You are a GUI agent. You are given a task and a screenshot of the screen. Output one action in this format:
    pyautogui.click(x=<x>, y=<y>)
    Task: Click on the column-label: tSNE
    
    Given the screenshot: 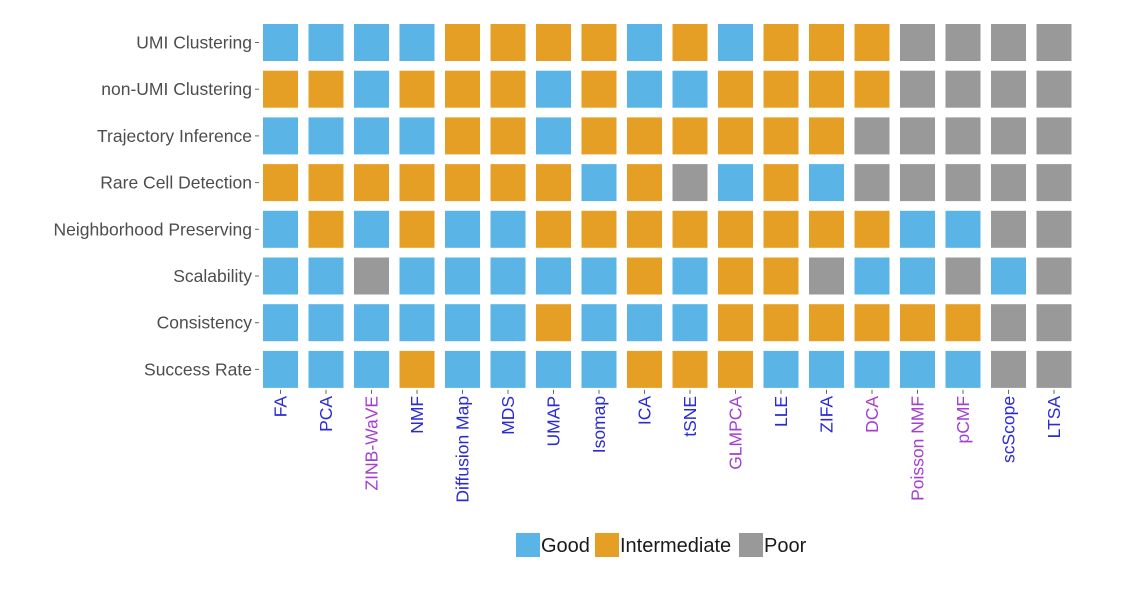 What is the action you would take?
    pyautogui.click(x=690, y=416)
    